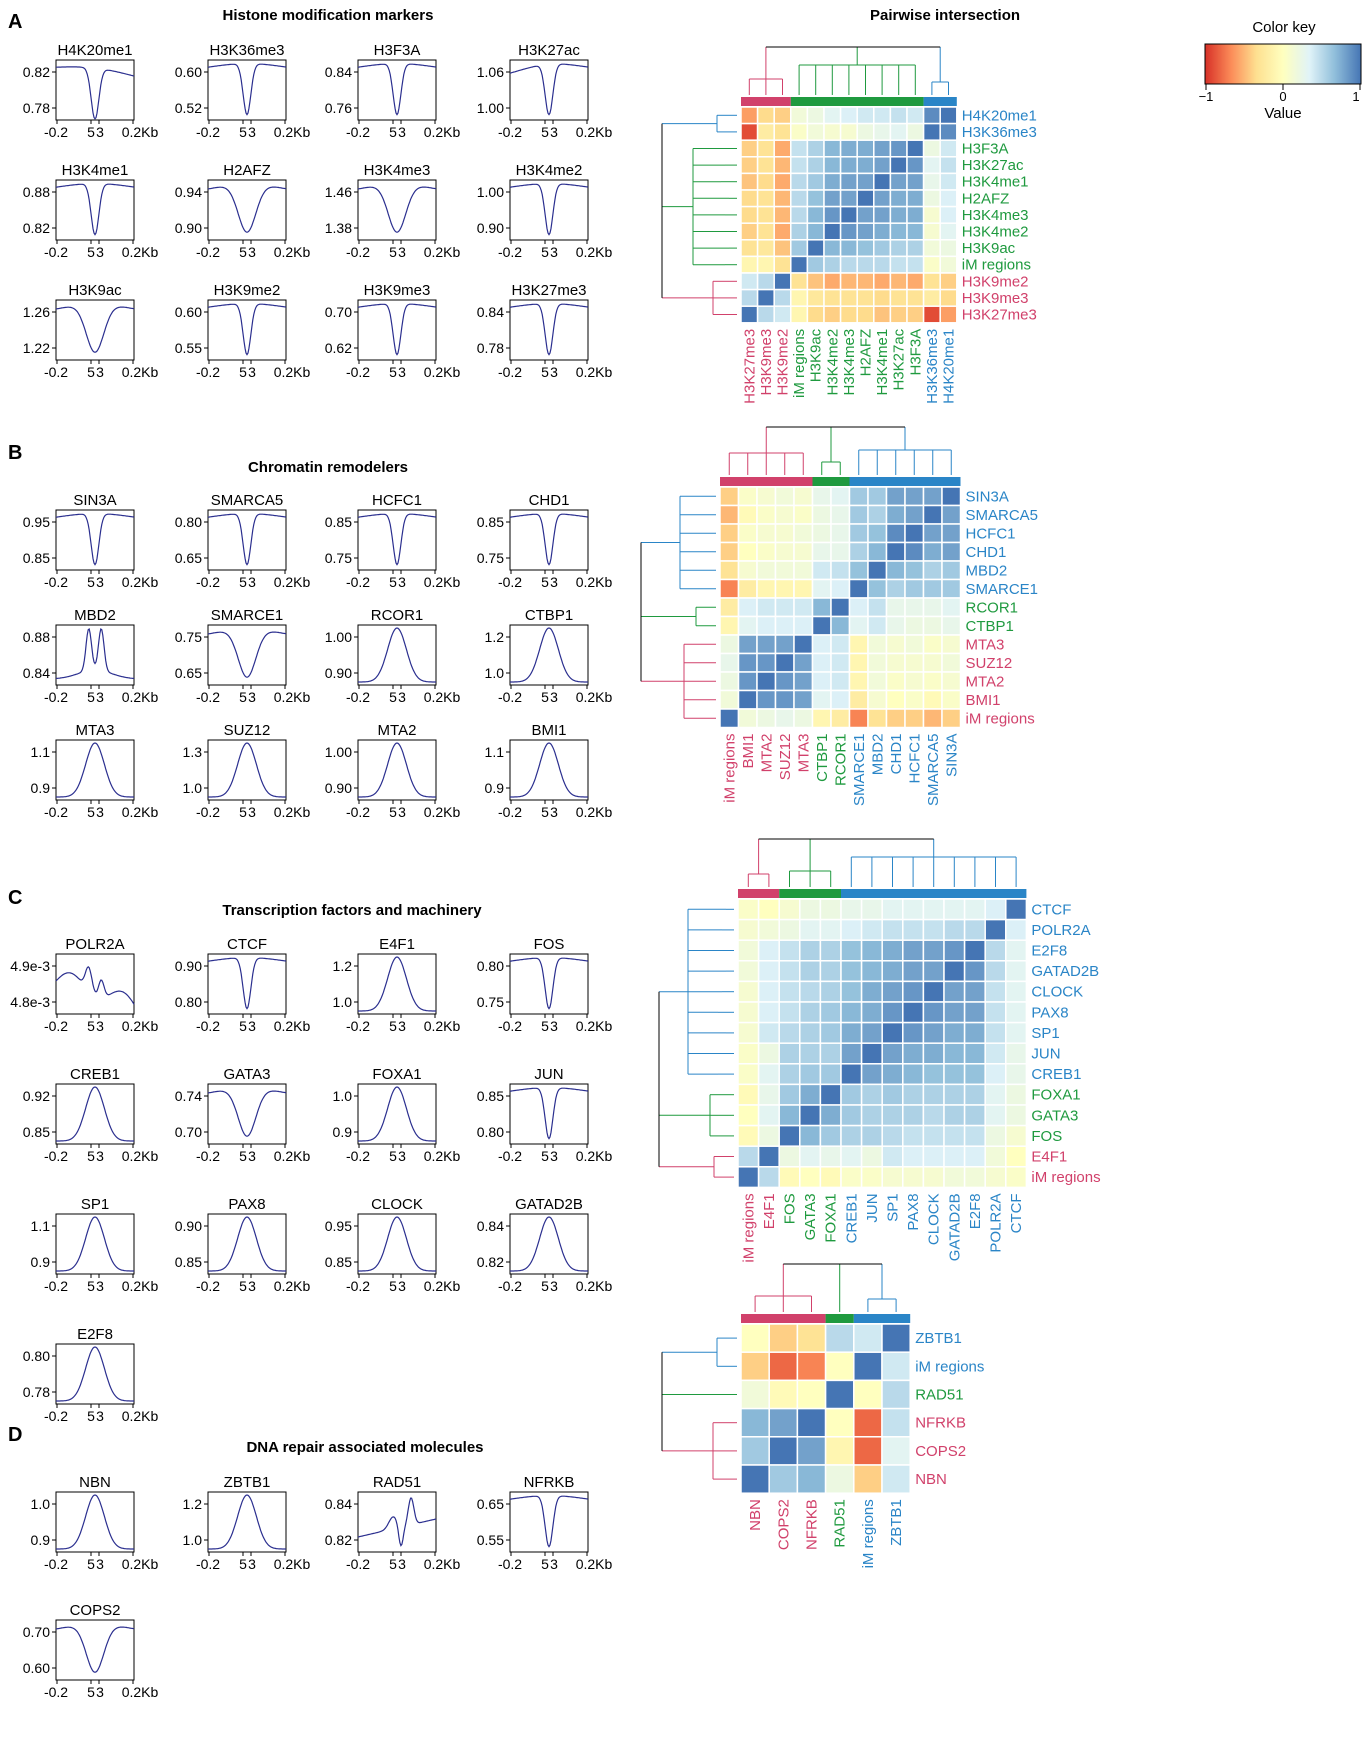 The height and width of the screenshot is (1739, 1364). Describe the element at coordinates (1065, 971) in the screenshot. I see `heatmap-row-label: GATAD2B` at that location.